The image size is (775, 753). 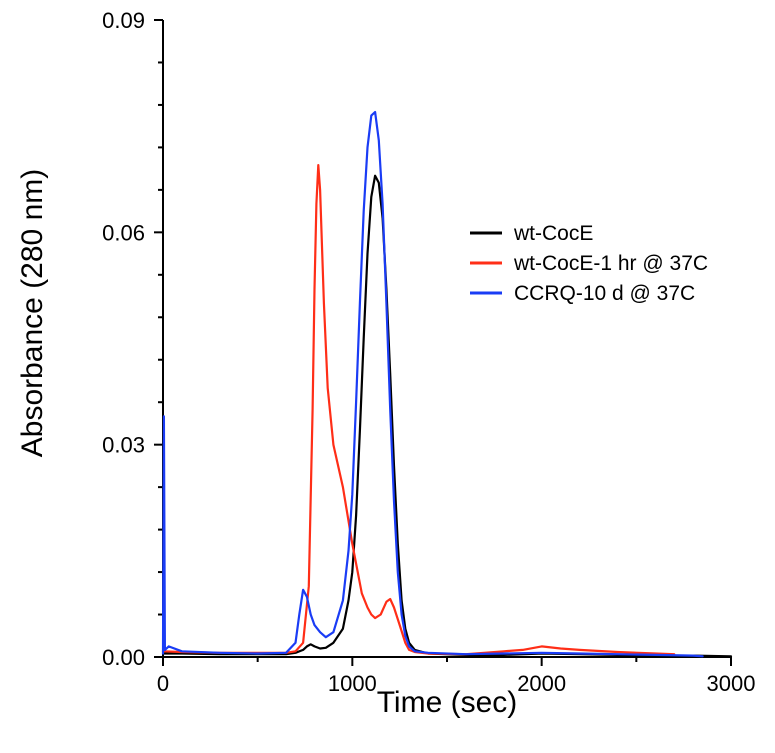 I want to click on y-axis: 0.00 0.03 0.06 0.09, so click(x=133, y=339).